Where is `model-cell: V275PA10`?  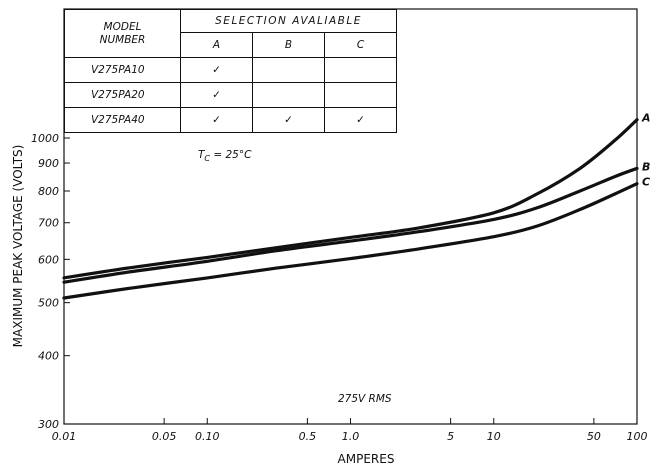 model-cell: V275PA10 is located at coordinates (122, 70).